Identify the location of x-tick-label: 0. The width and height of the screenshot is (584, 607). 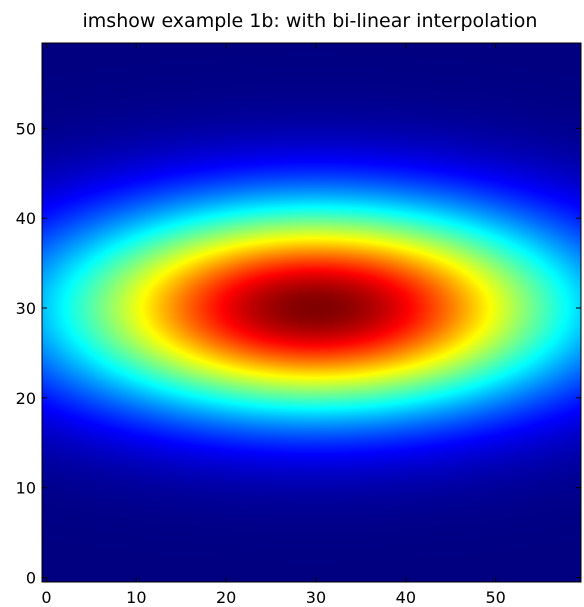
(46, 597).